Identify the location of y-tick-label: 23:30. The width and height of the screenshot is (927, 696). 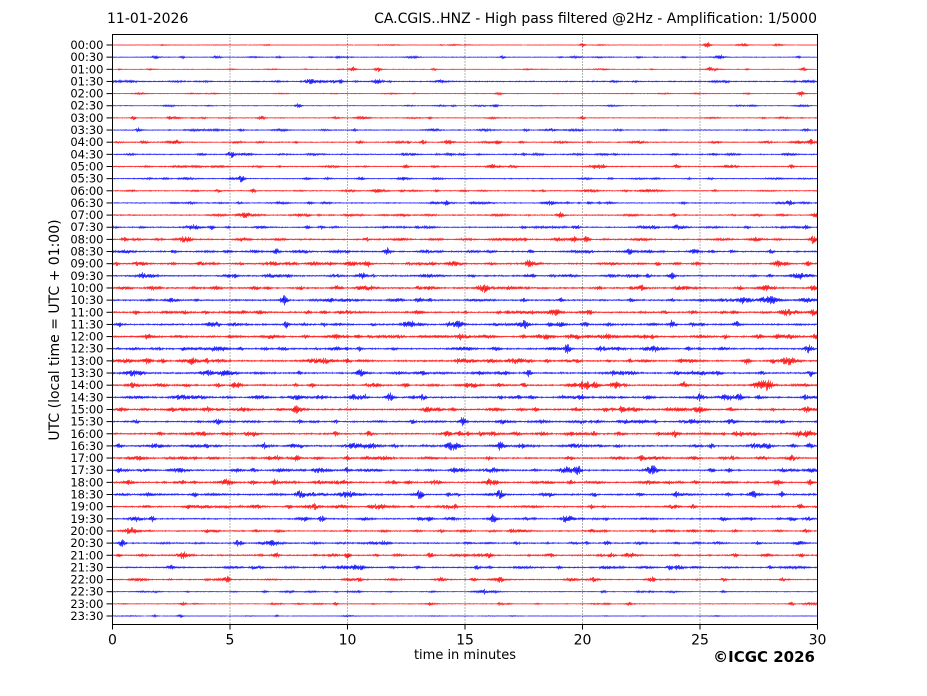
(86, 616).